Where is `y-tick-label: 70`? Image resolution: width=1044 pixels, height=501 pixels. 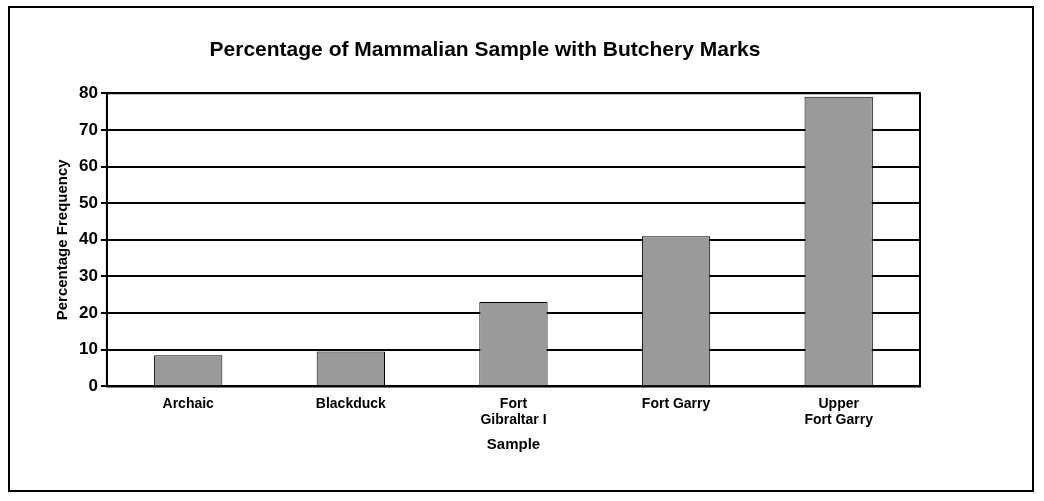 y-tick-label: 70 is located at coordinates (88, 129).